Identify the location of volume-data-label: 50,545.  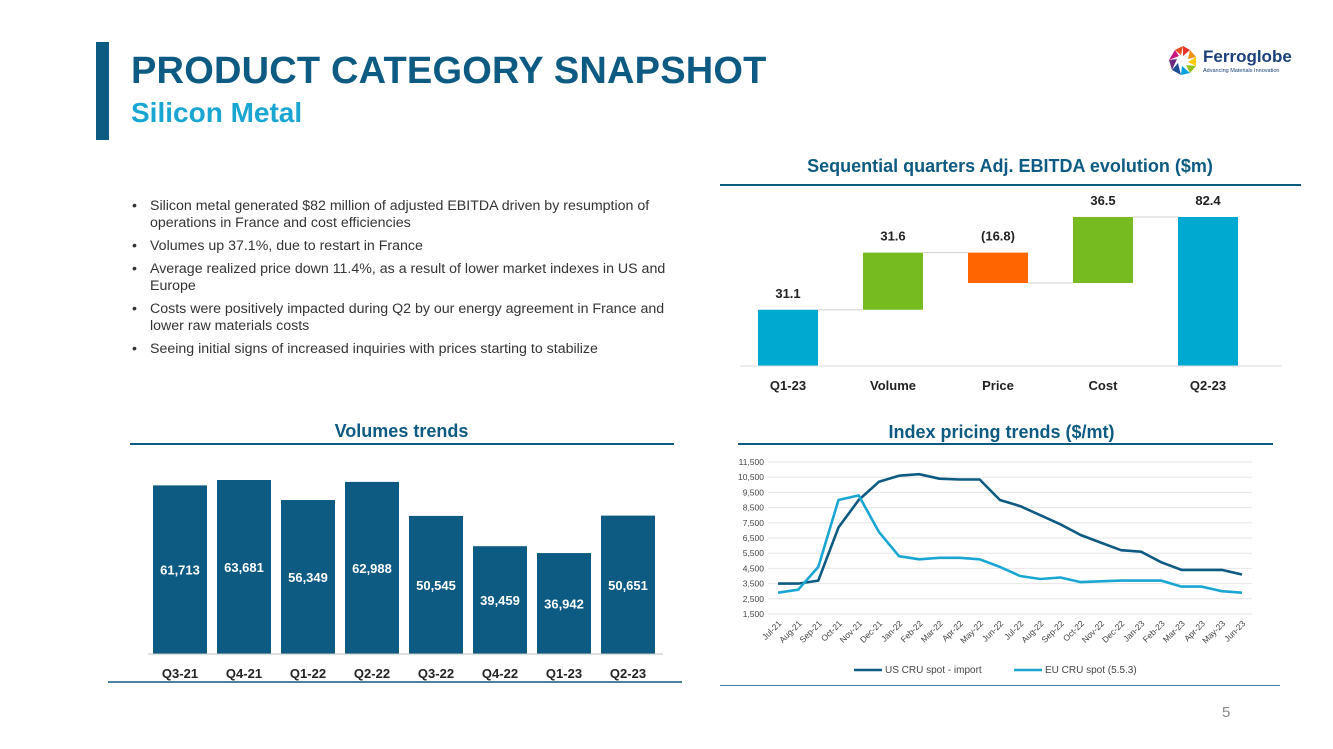
(436, 585).